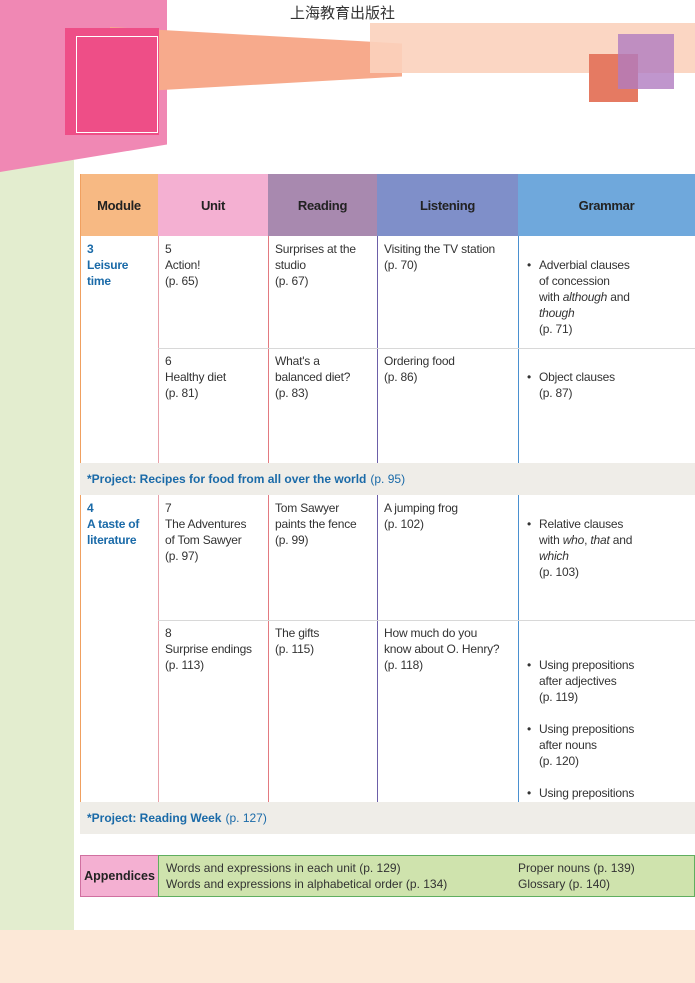  What do you see at coordinates (606, 745) in the screenshot?
I see `grammar-item: Using prepositions after nouns (p. 120)` at bounding box center [606, 745].